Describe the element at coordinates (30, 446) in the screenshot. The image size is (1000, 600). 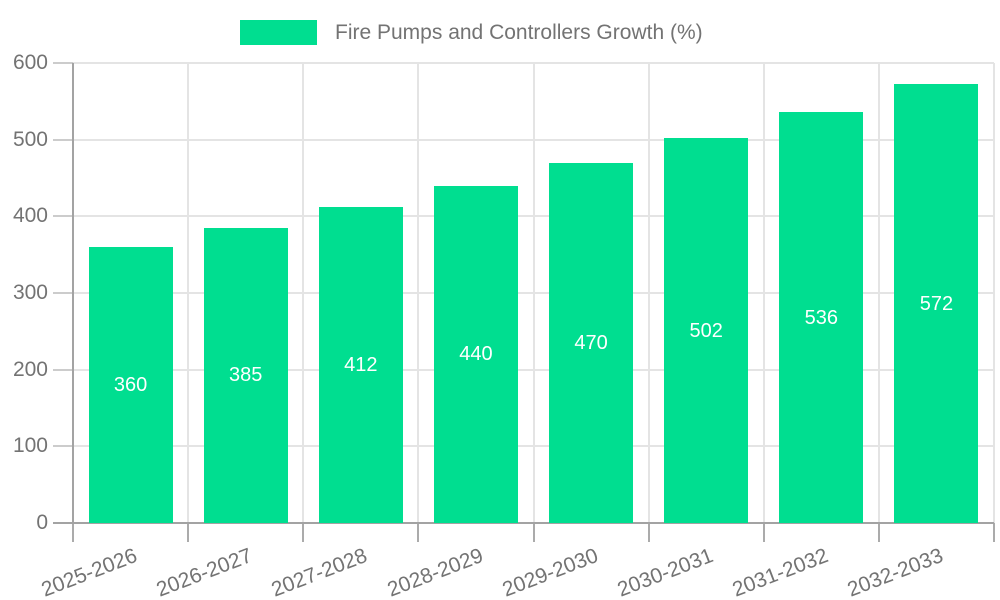
I see `y-axis-label: 100` at that location.